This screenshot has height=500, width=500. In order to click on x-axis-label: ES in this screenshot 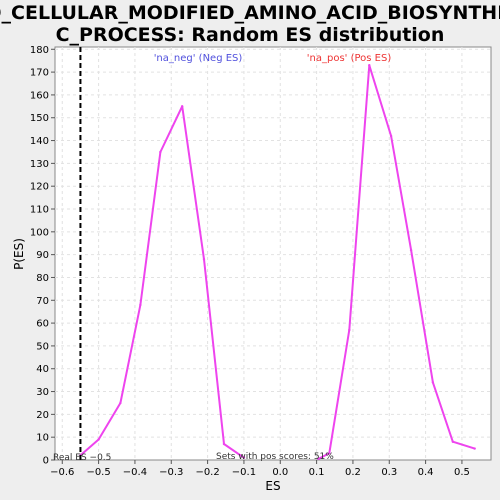, I will do `click(272, 486)`.